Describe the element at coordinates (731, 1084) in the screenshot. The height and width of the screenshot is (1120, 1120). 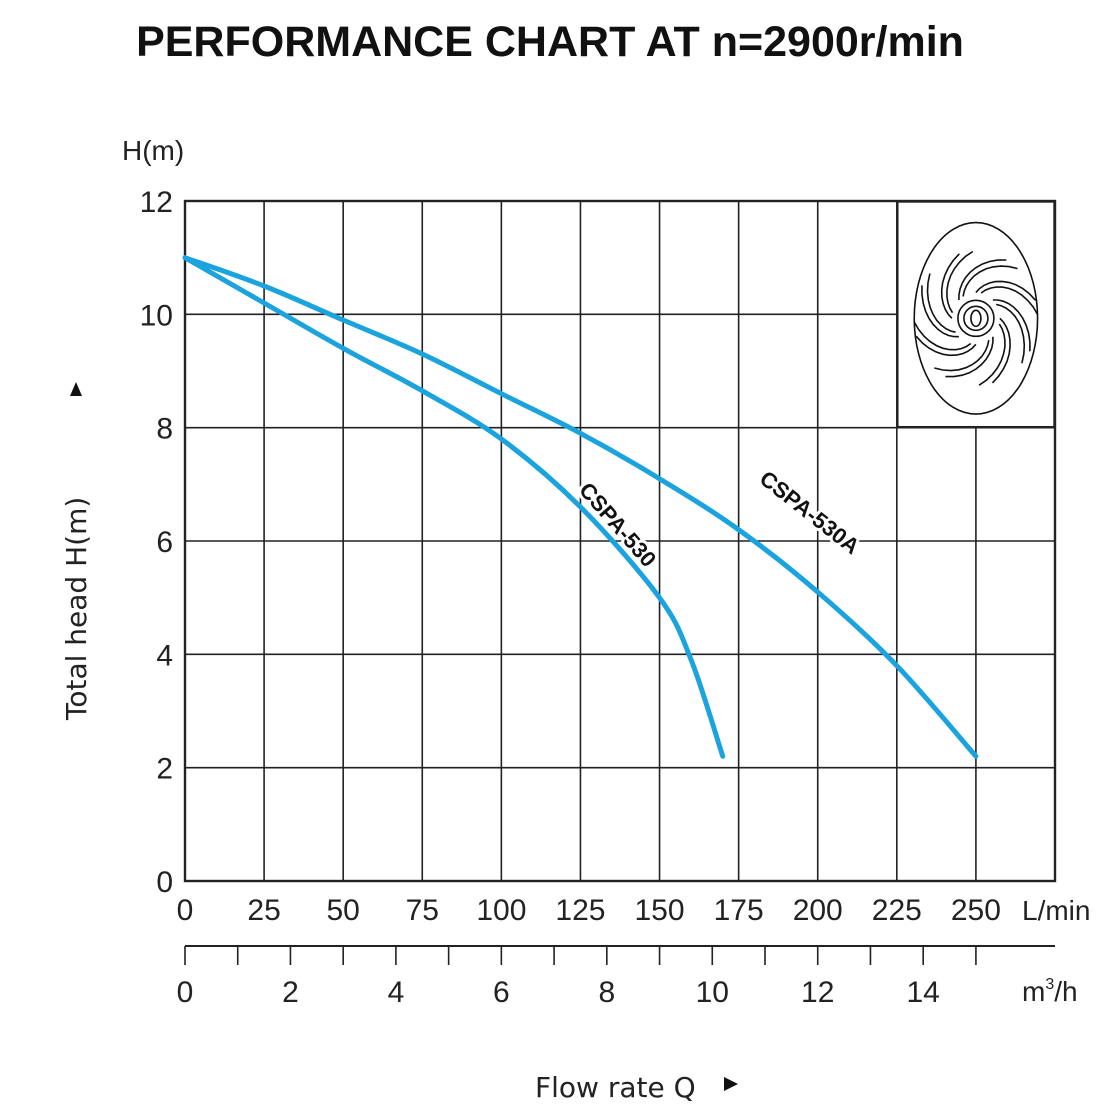
I see `x-axis-arrow-icon` at that location.